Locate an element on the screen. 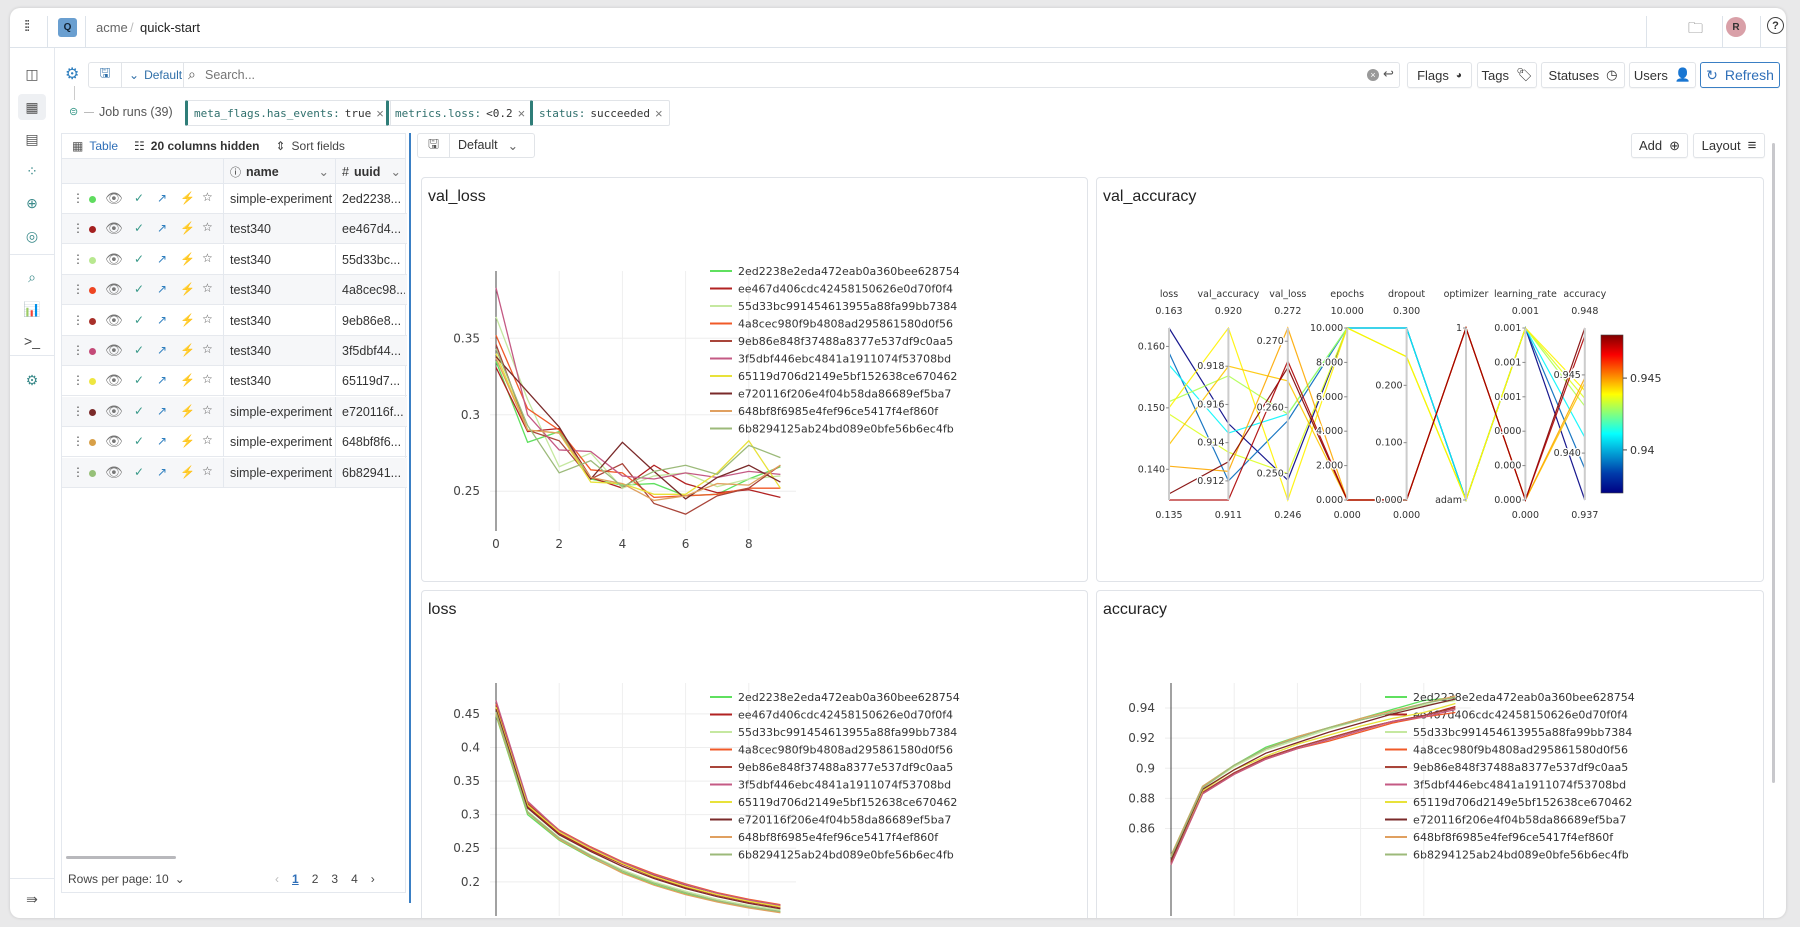  layout-selector: Default ⌄ is located at coordinates (488, 145).